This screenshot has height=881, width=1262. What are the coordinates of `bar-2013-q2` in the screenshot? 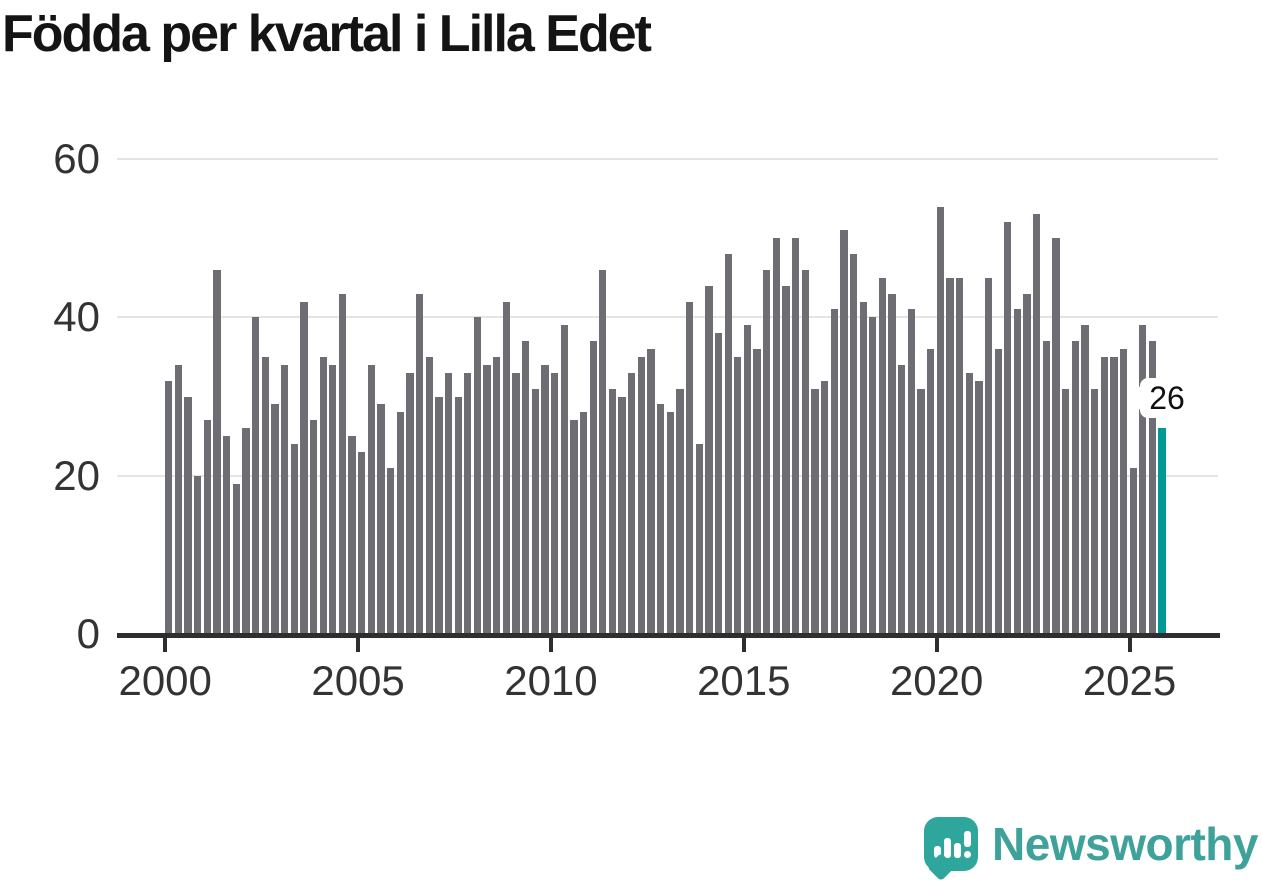 It's located at (680, 511).